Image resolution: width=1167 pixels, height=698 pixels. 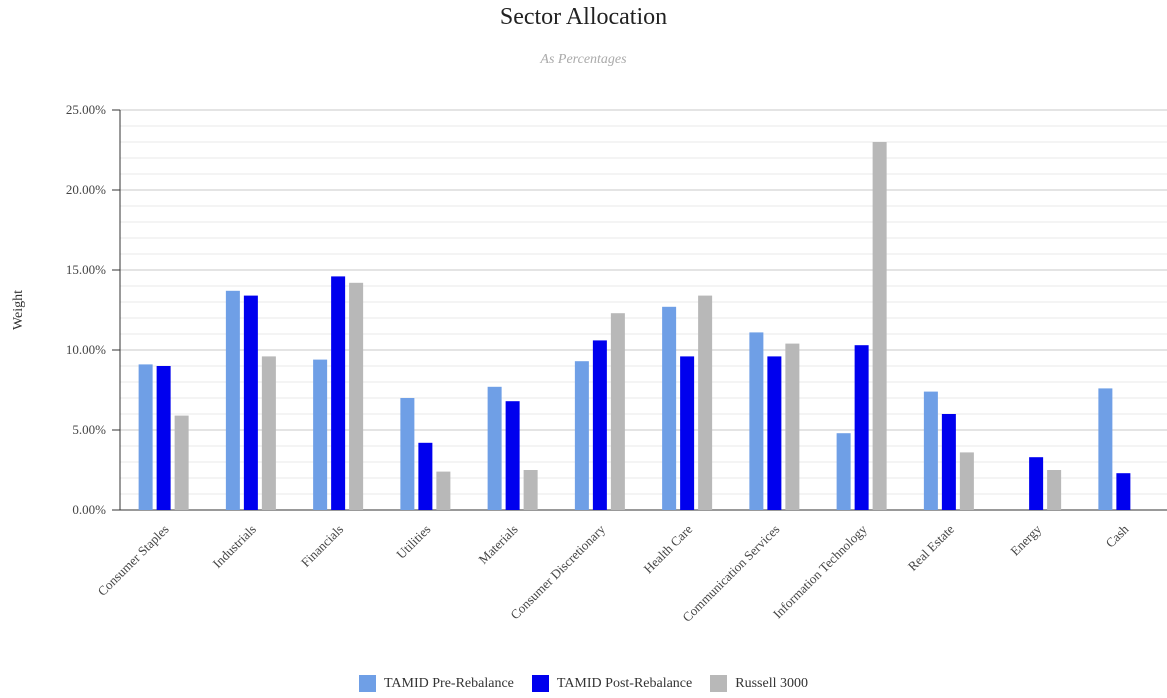 I want to click on y-tick-label: 15.00%, so click(x=86, y=269).